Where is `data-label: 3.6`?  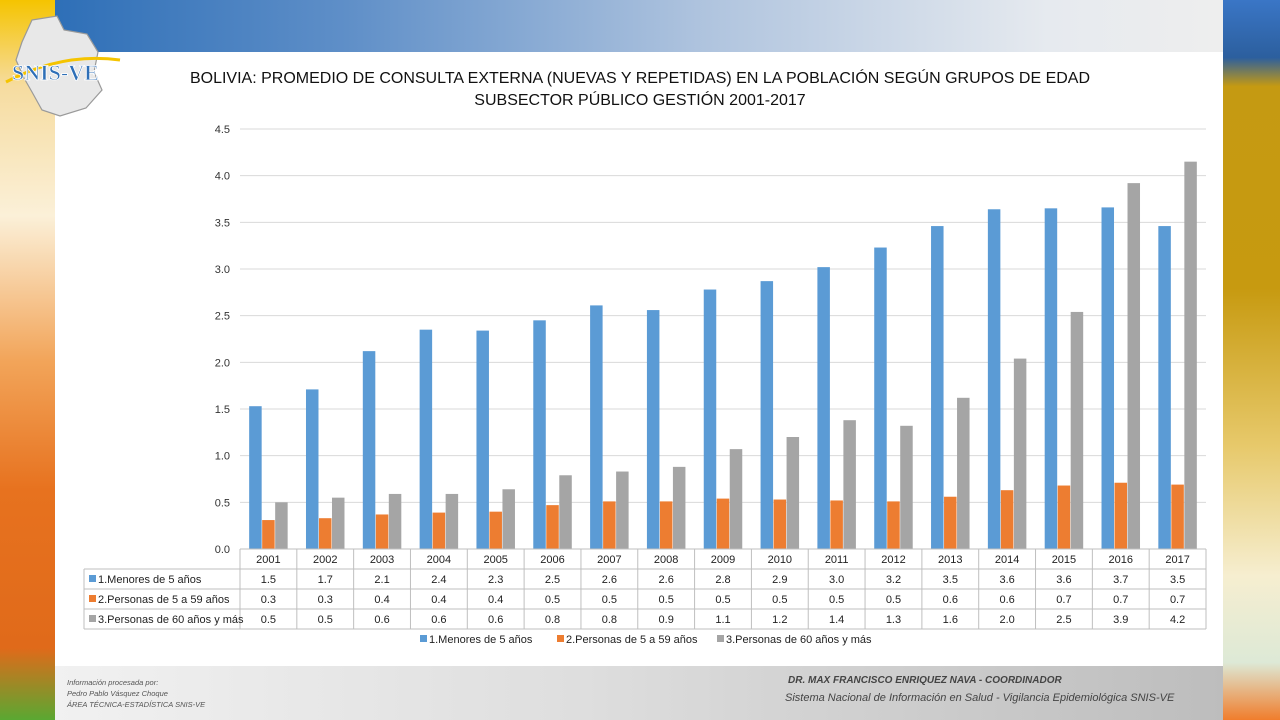 data-label: 3.6 is located at coordinates (1006, 580).